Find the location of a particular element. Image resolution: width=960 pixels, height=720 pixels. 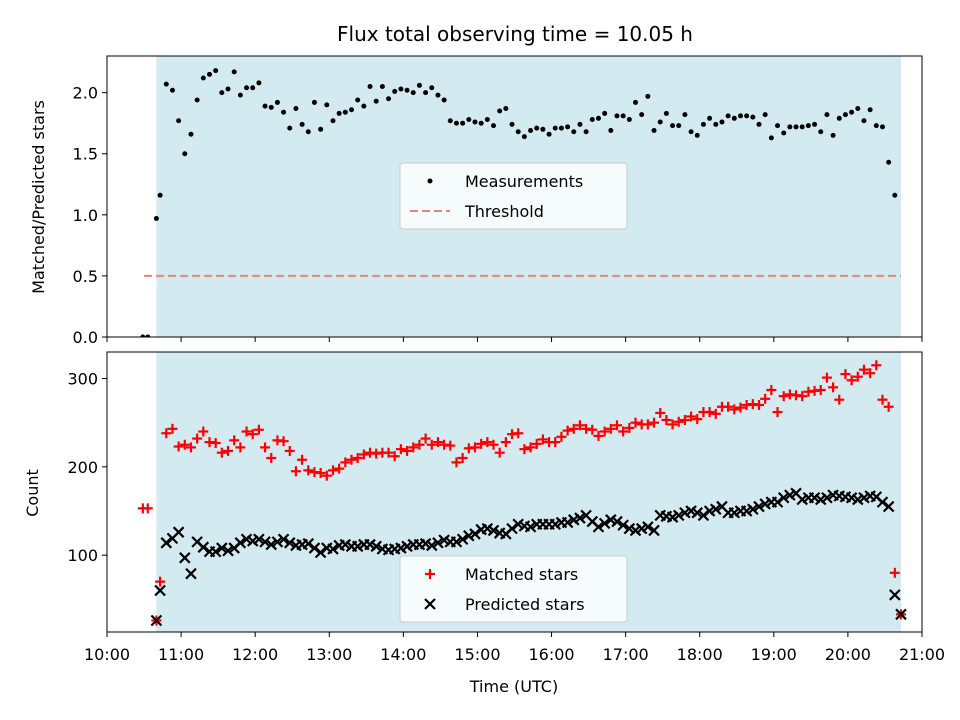

legend-label: Measurements is located at coordinates (524, 181).